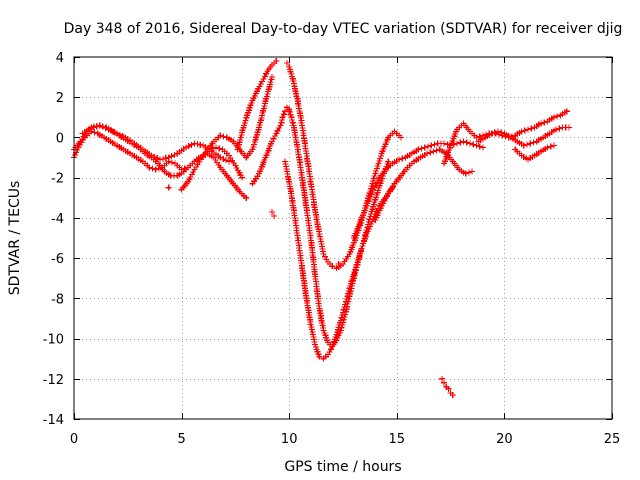 The width and height of the screenshot is (640, 480). I want to click on y-tick-label: 0, so click(60, 138).